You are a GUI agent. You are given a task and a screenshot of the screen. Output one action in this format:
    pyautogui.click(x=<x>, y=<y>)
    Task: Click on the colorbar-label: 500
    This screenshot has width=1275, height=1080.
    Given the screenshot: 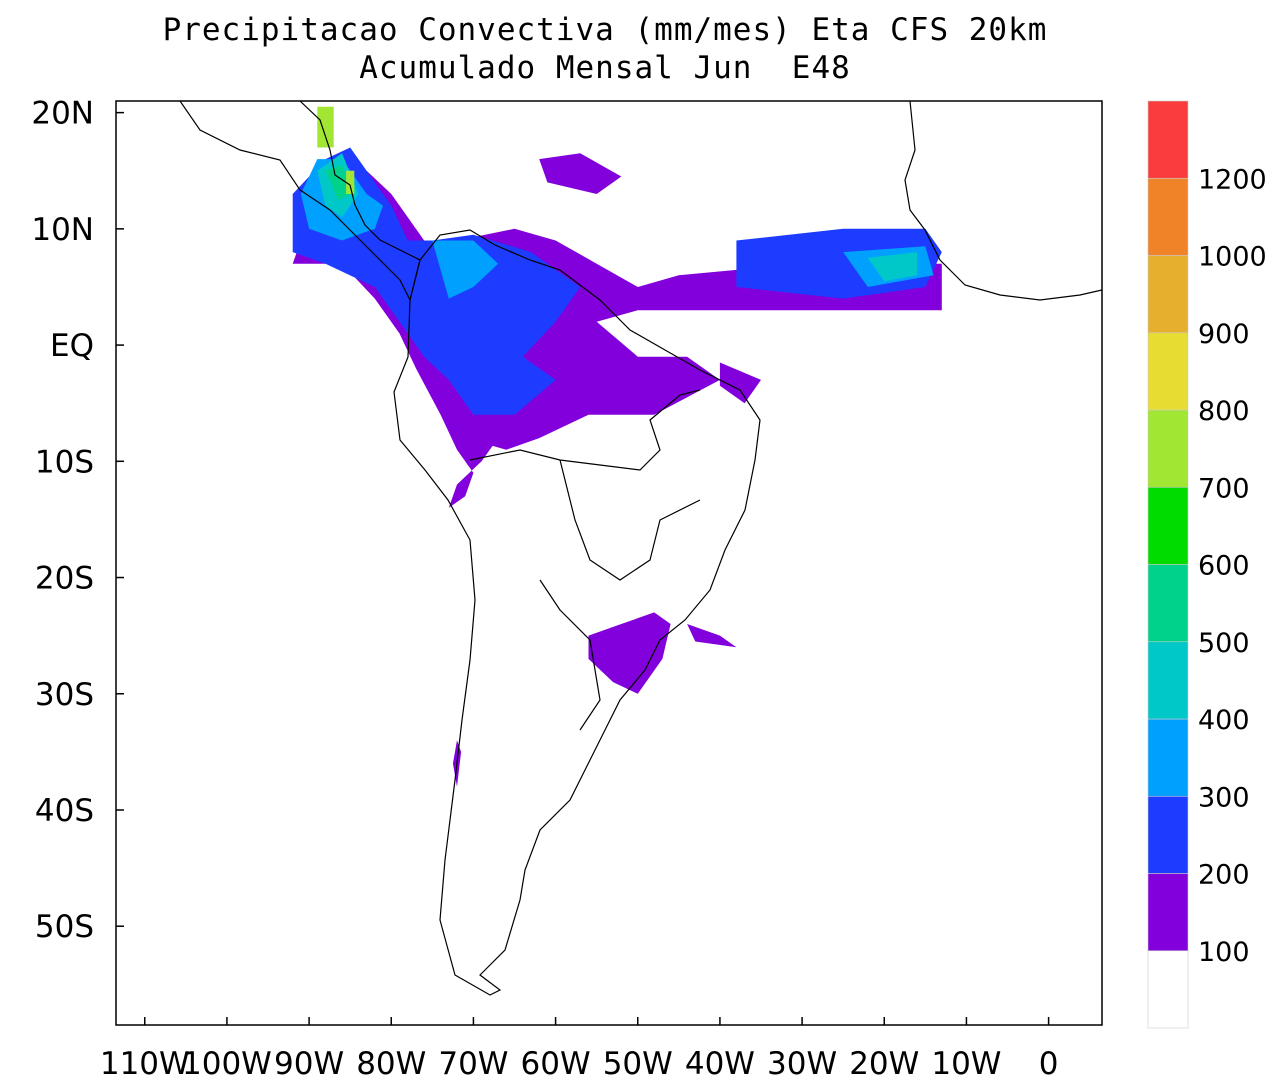 What is the action you would take?
    pyautogui.click(x=1224, y=643)
    